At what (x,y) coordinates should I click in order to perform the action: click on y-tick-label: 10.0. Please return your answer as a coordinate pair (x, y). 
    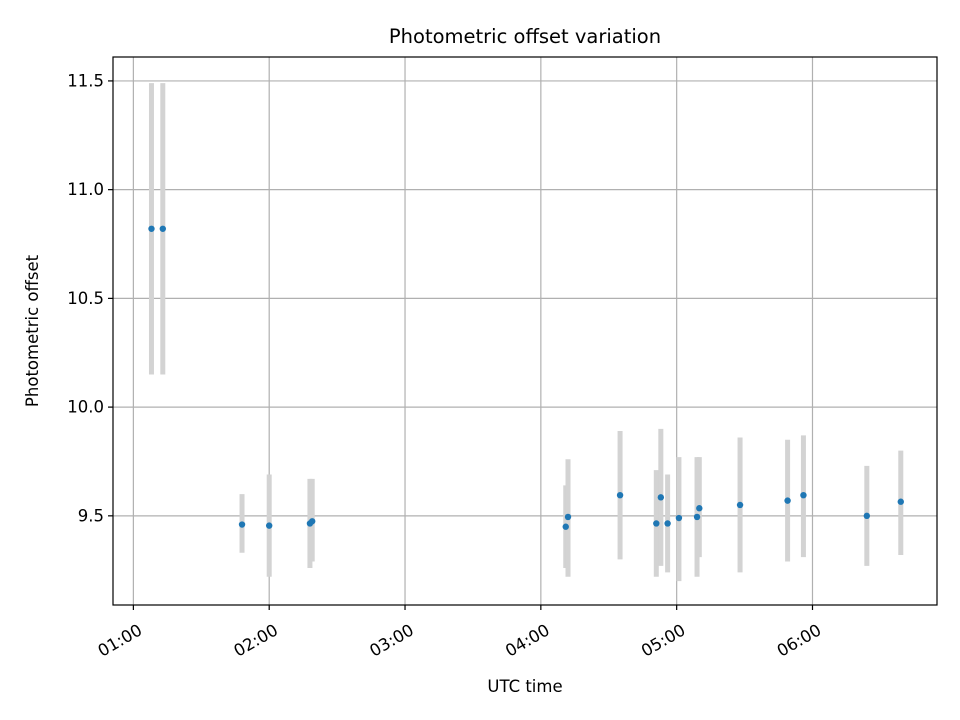
    Looking at the image, I should click on (85, 407).